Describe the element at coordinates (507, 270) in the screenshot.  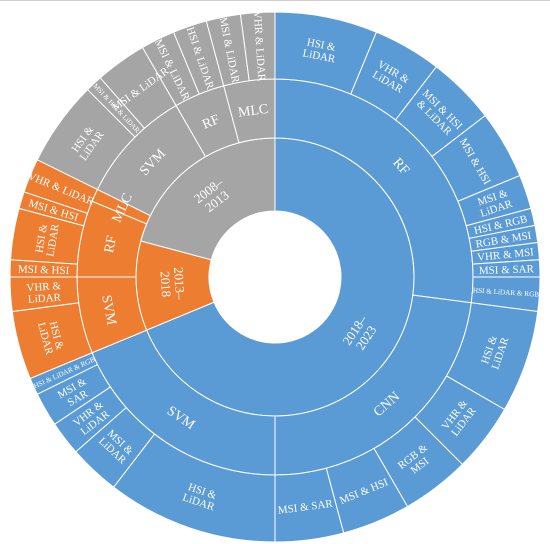
I see `sunburst-label-data-8: MSI & SAR` at that location.